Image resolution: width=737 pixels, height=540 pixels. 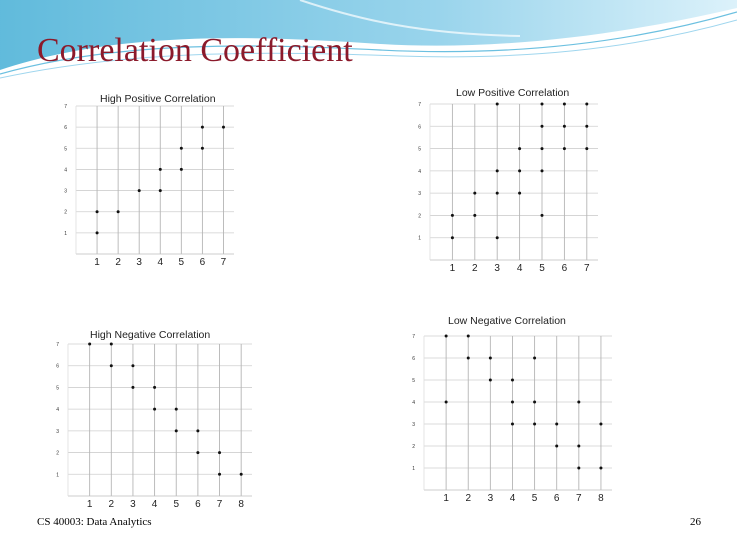 I want to click on chart-high-positive: High Positive Correlation 1 2 3 4 5 6 7 1 2 3 4 5 6 7, so click(x=149, y=180).